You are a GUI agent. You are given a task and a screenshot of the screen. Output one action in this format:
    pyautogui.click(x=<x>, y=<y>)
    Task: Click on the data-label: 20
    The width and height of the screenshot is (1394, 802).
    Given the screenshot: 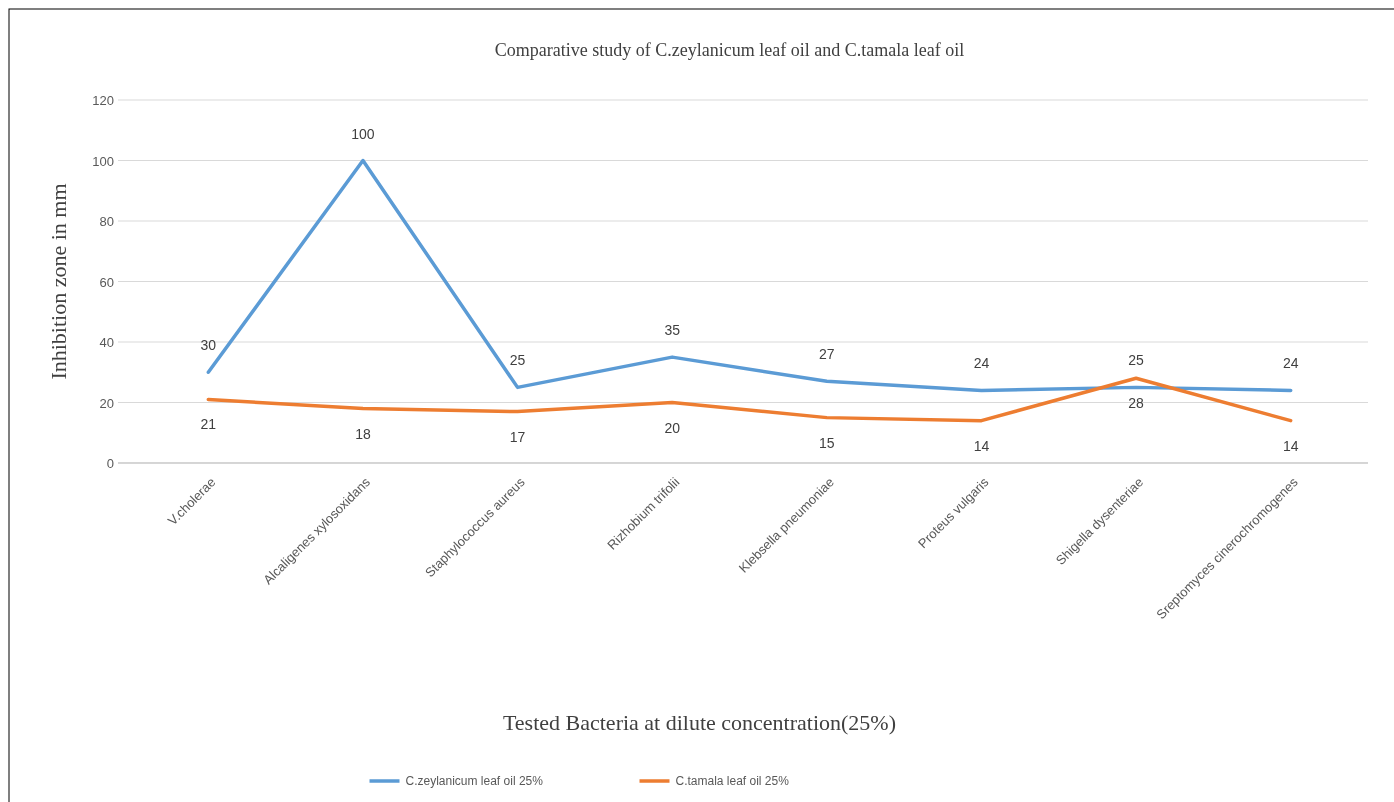 What is the action you would take?
    pyautogui.click(x=672, y=427)
    